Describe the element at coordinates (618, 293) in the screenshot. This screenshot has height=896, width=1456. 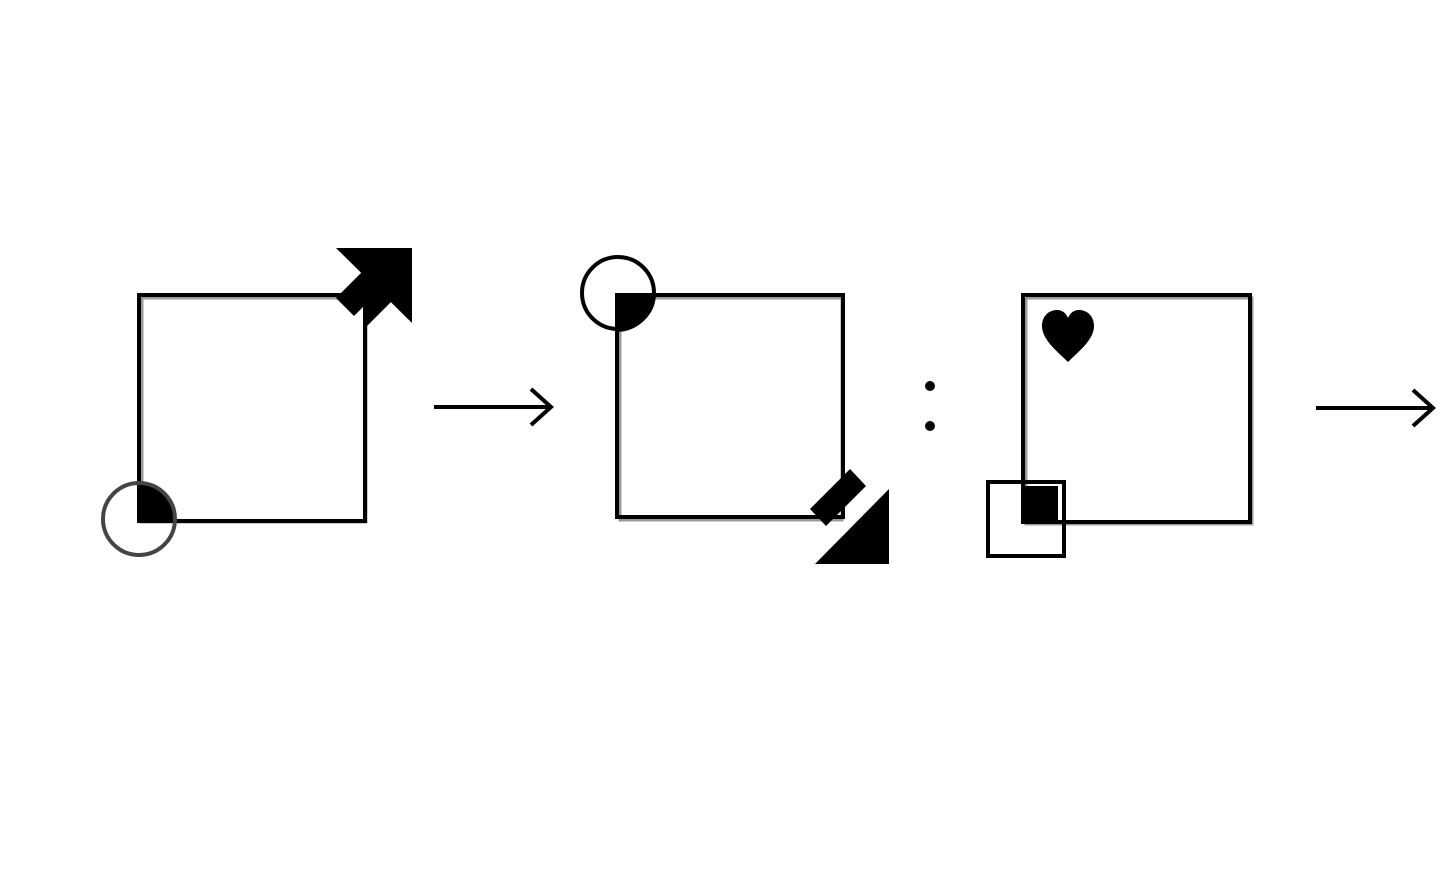
I see `panel-2-corner-circle-icon` at that location.